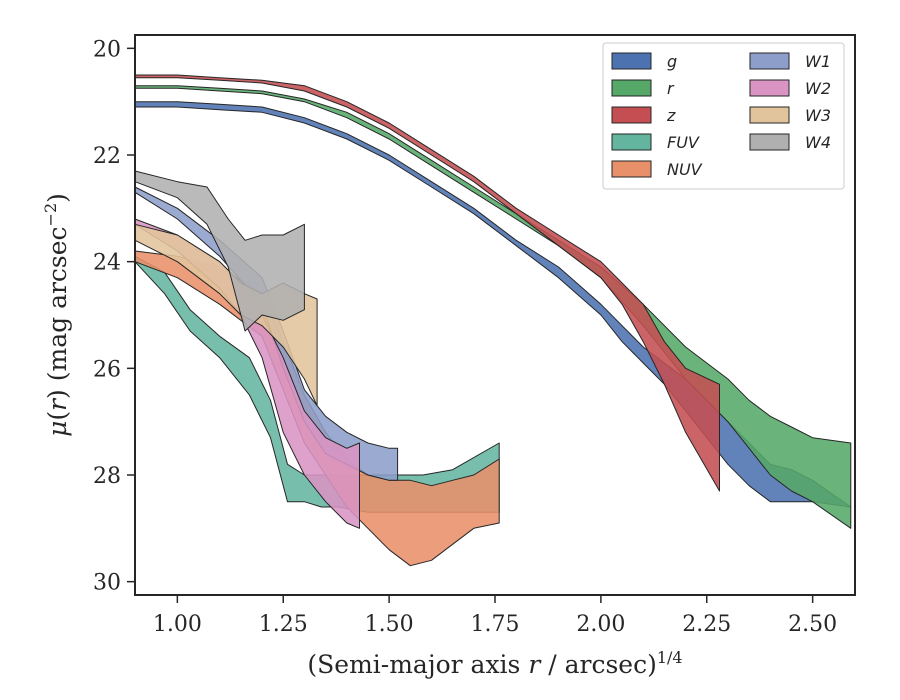 This screenshot has width=900, height=700. What do you see at coordinates (631, 88) in the screenshot?
I see `legend-swatch-r` at bounding box center [631, 88].